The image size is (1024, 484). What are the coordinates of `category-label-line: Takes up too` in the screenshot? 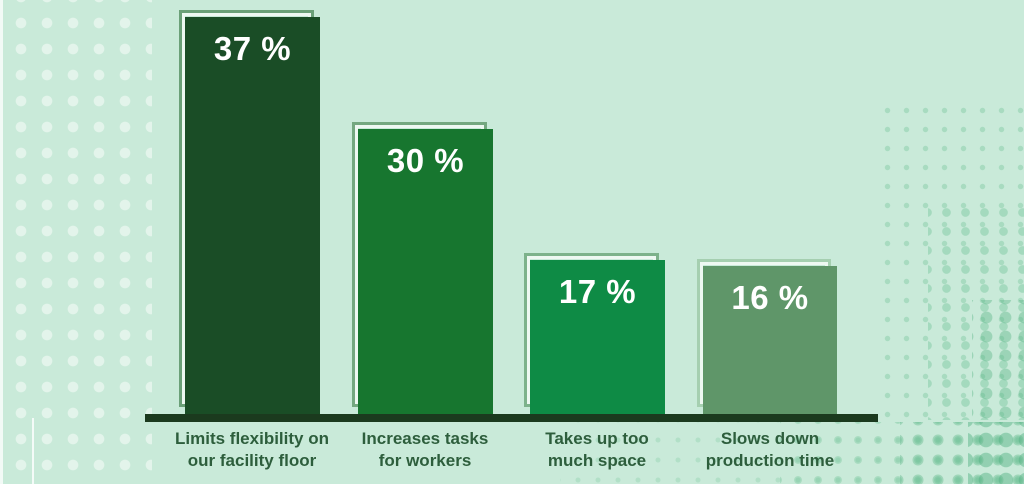 It's located at (597, 438).